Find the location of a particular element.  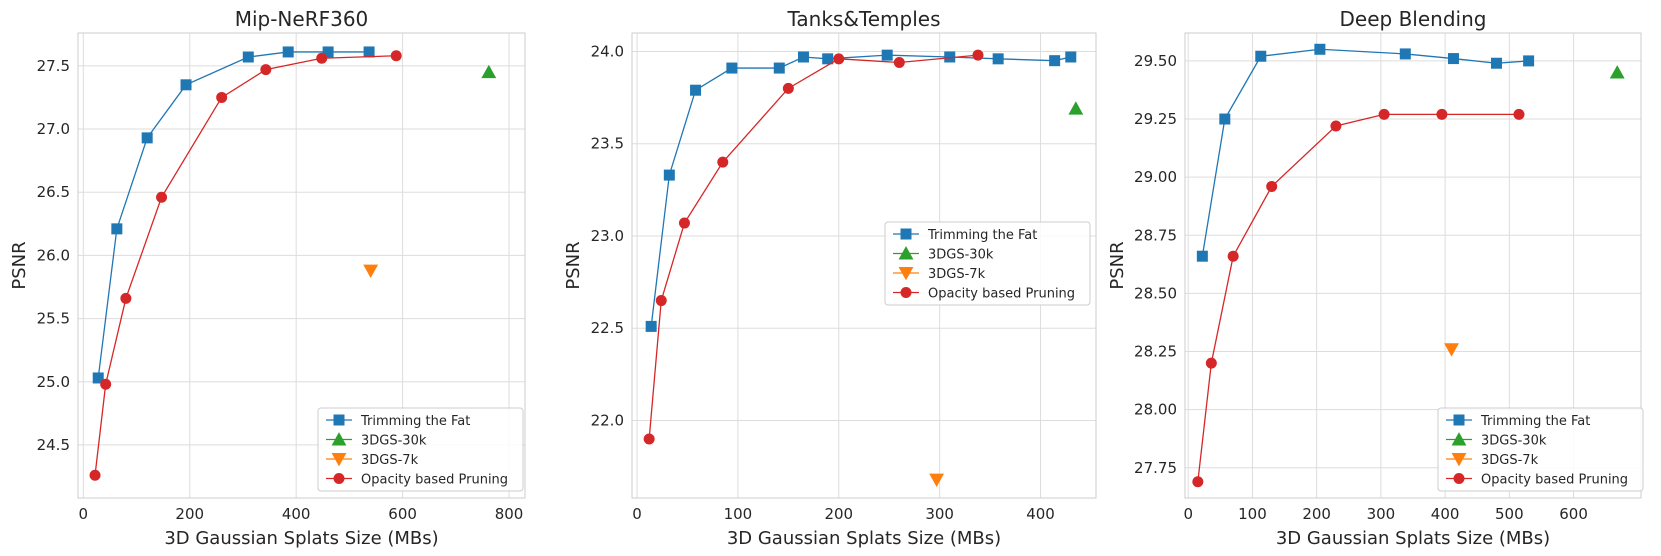

x-axis-label: 3D Gaussian Splats Size (MBs) is located at coordinates (1413, 538).